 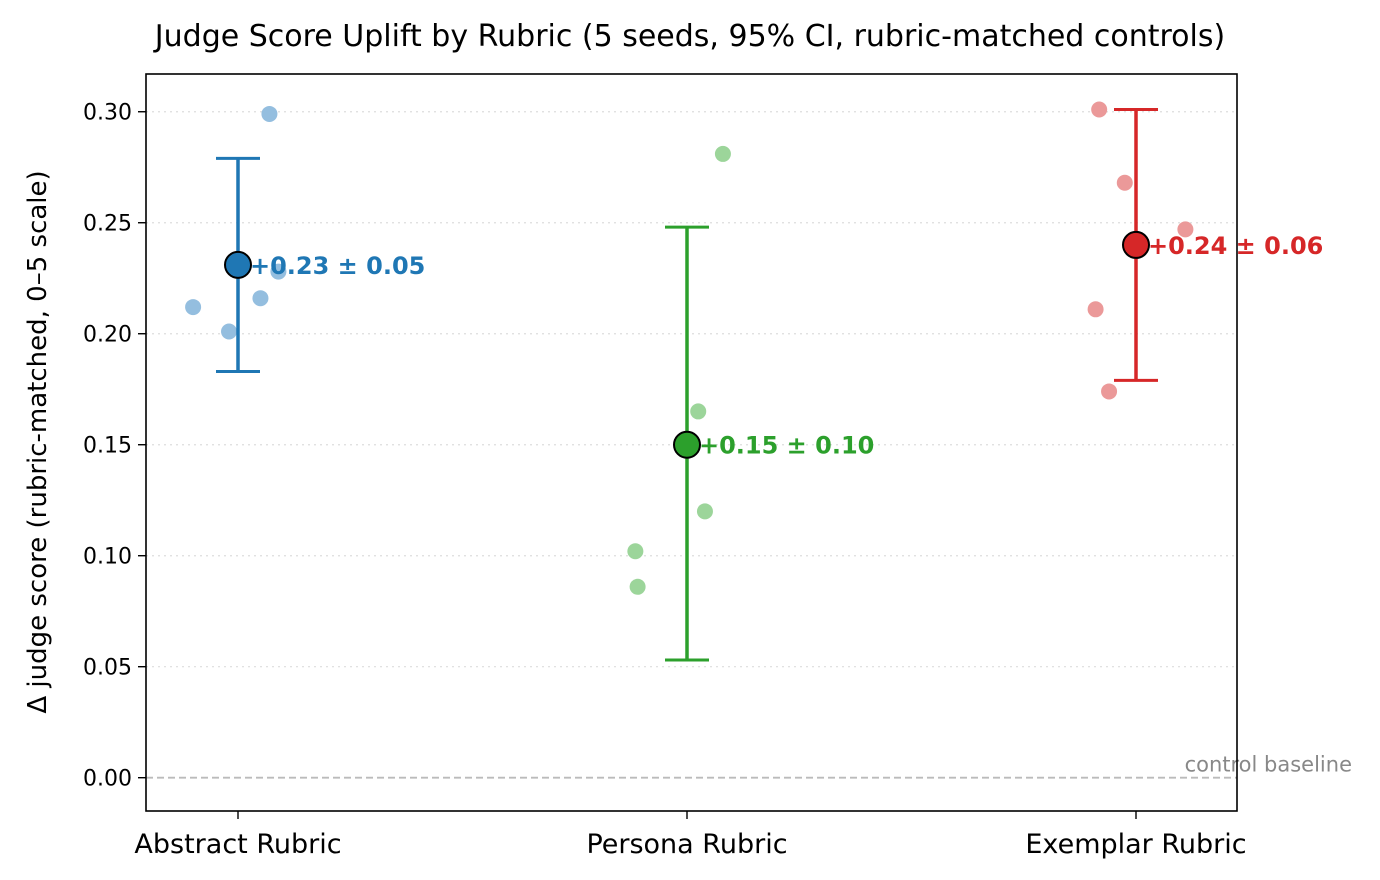 What do you see at coordinates (1135, 844) in the screenshot?
I see `x-tick-label: Exemplar Rubric` at bounding box center [1135, 844].